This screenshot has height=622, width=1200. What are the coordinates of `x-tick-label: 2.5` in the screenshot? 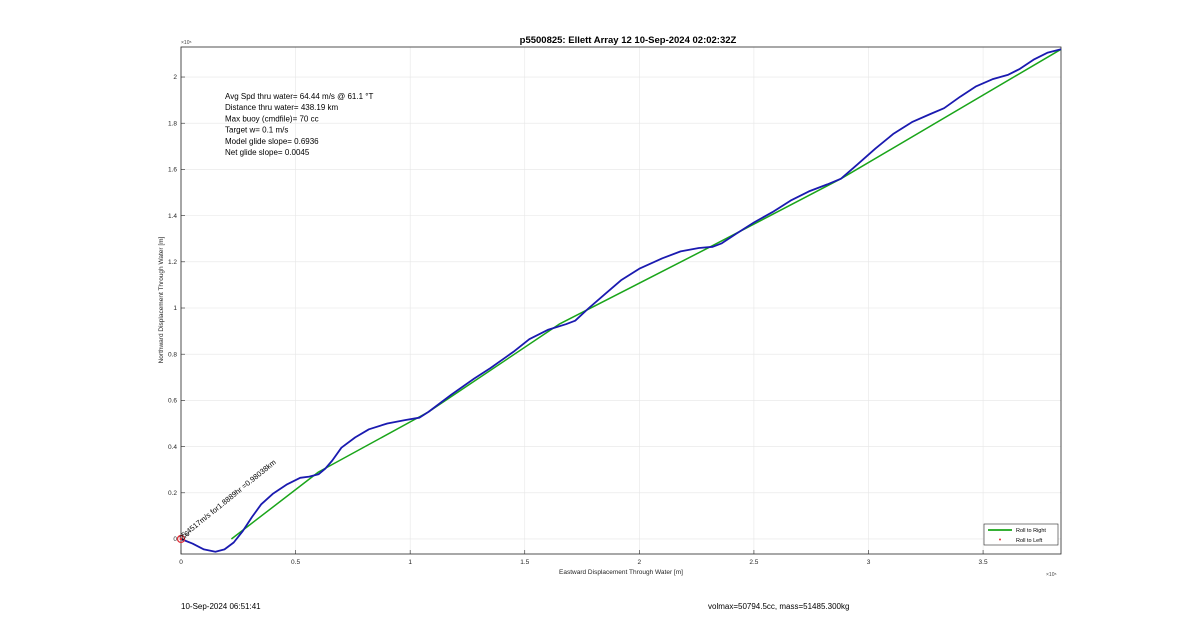 It's located at (753, 562).